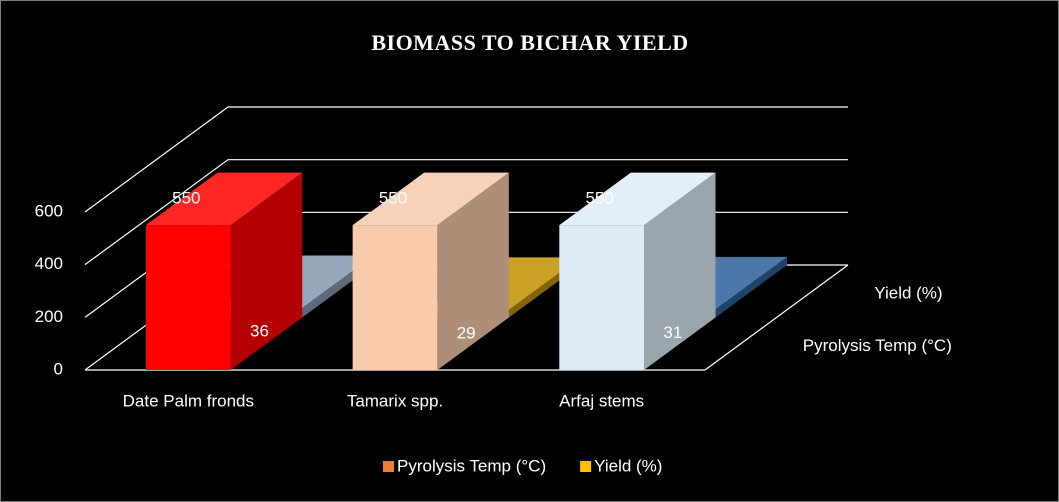 This screenshot has width=1059, height=502. Describe the element at coordinates (395, 400) in the screenshot. I see `x-tick-label: Tamarix spp.` at that location.